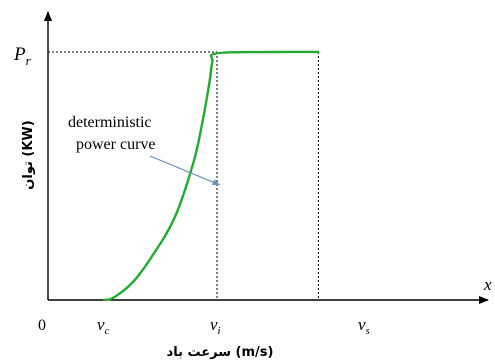  I want to click on annotation-line-1: deterministic, so click(110, 122).